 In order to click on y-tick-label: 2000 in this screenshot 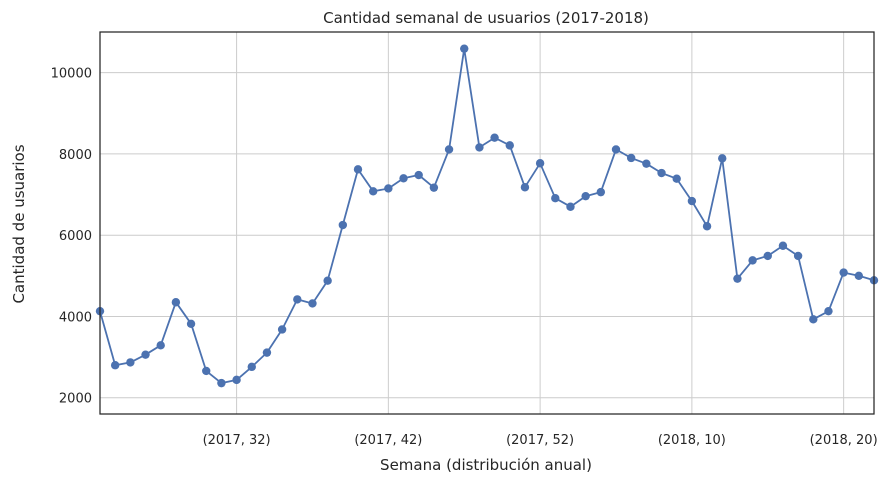, I will do `click(75, 399)`.